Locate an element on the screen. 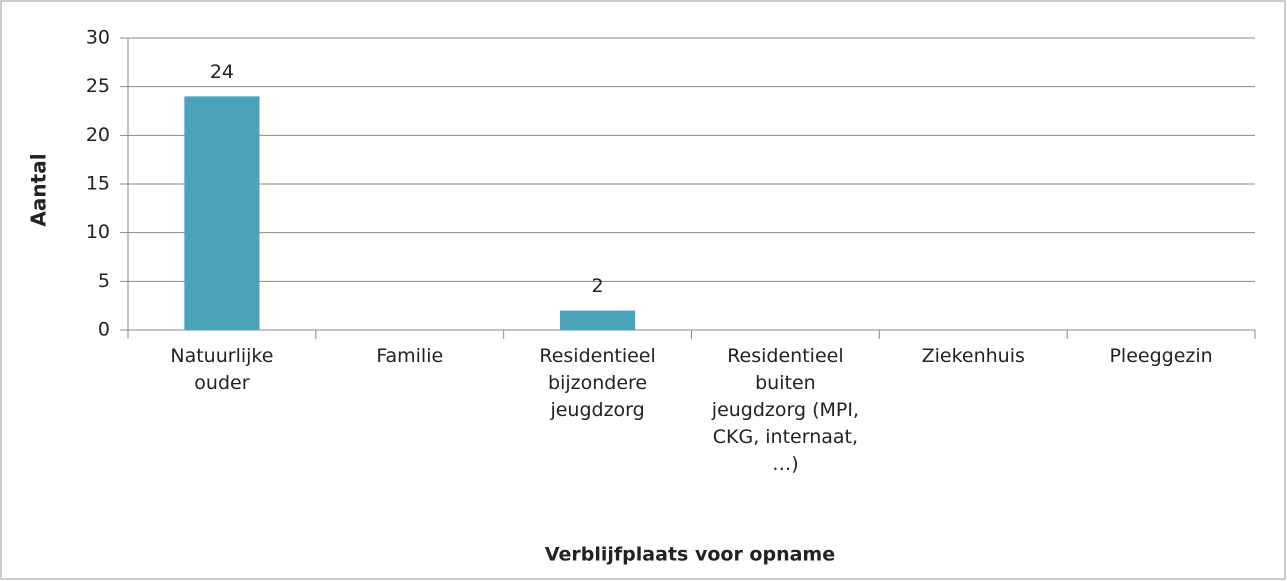  y-tick-label: 0 is located at coordinates (104, 330).